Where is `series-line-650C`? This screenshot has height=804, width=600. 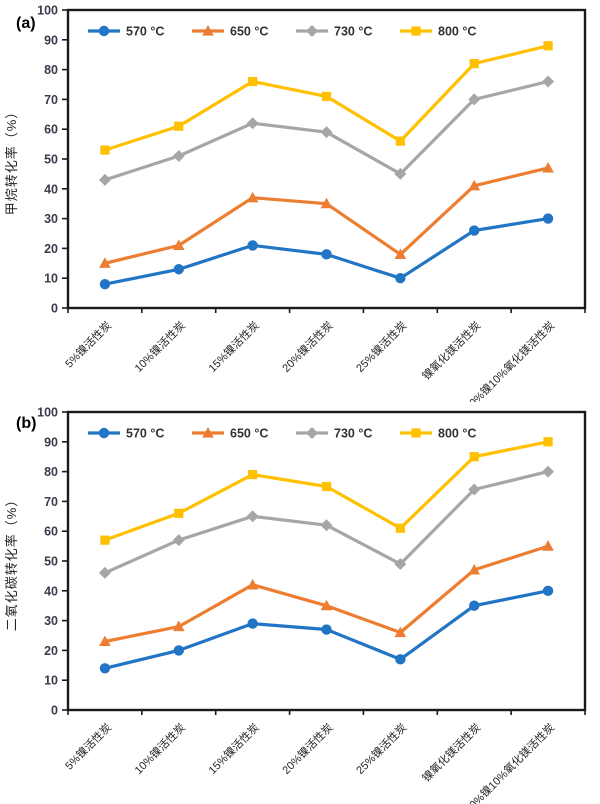 series-line-650C is located at coordinates (326, 215).